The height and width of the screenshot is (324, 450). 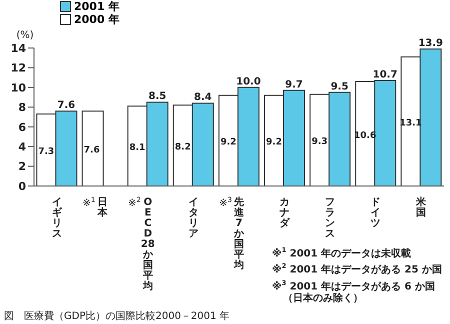 I want to click on text: ※$^{2}$ 2001 年はデータがある 25 か国, so click(x=357, y=269).